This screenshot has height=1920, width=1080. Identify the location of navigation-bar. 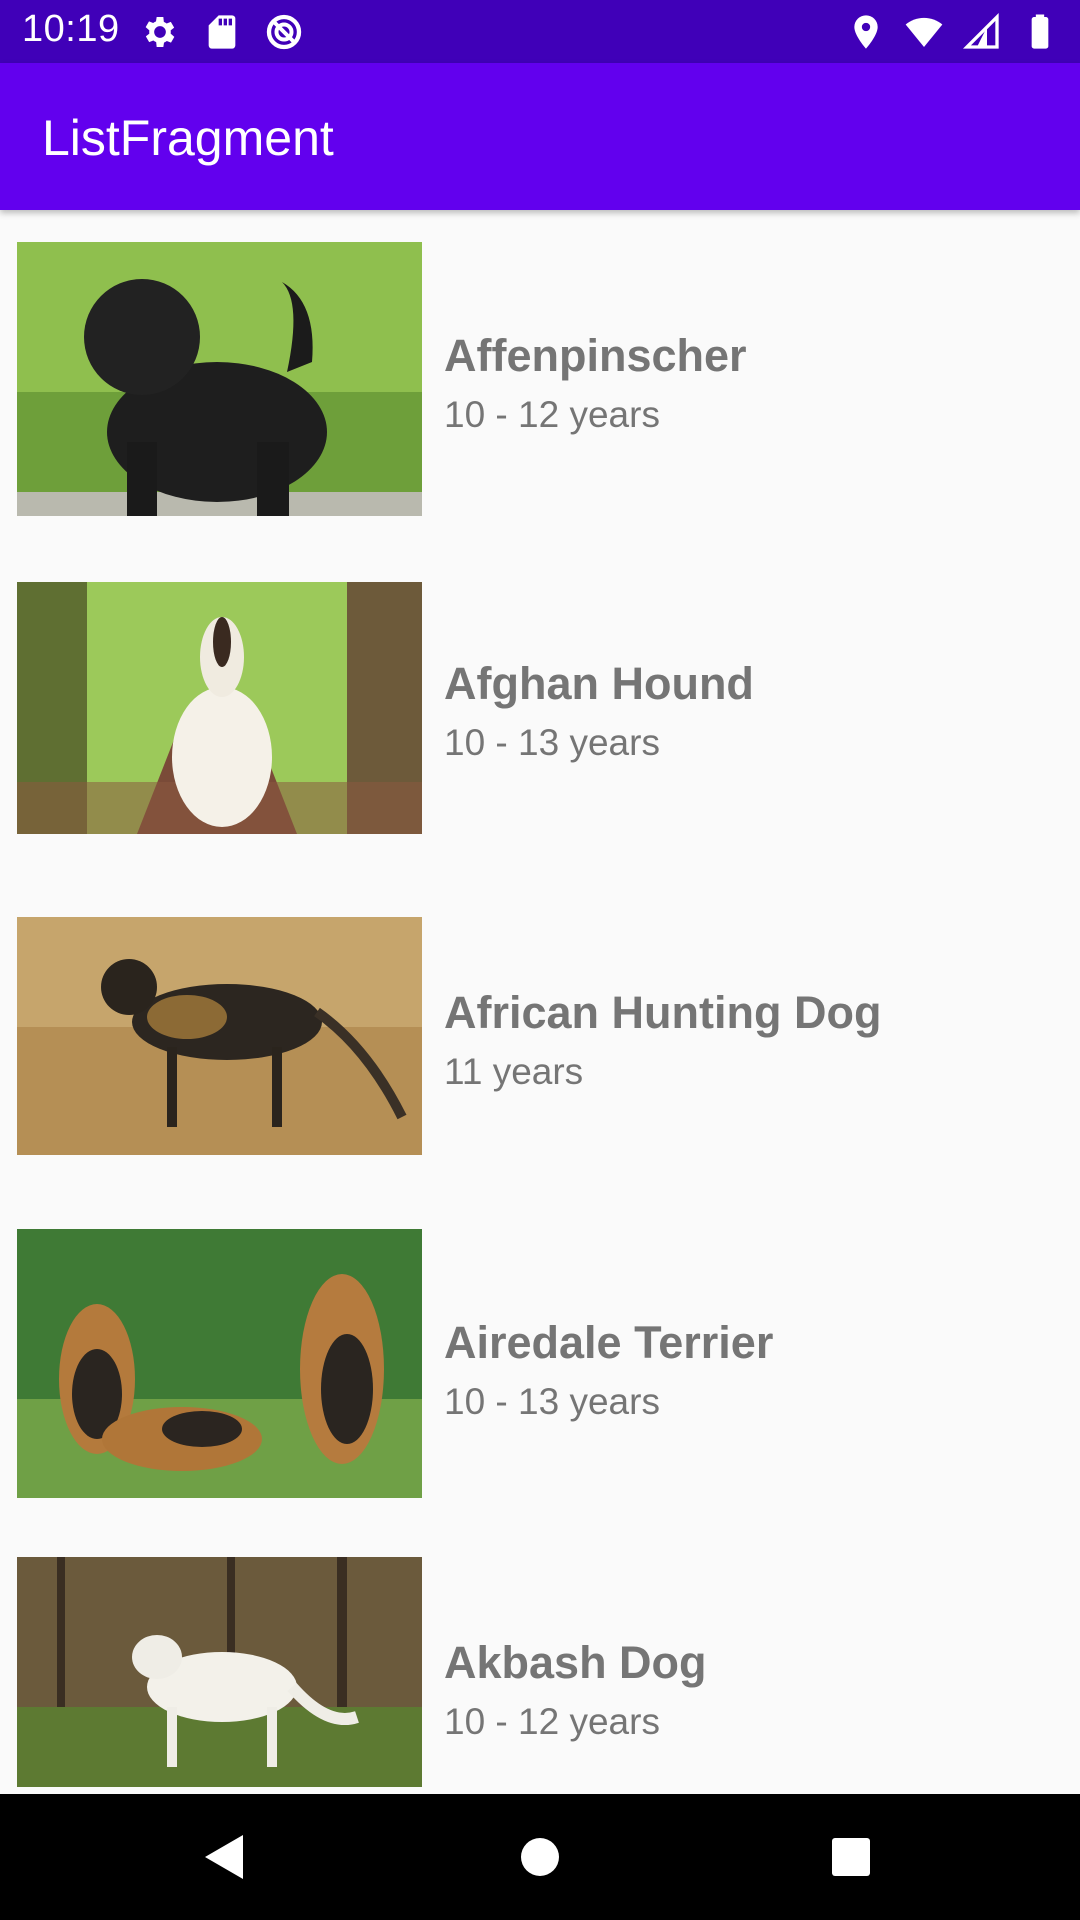
(540, 1857).